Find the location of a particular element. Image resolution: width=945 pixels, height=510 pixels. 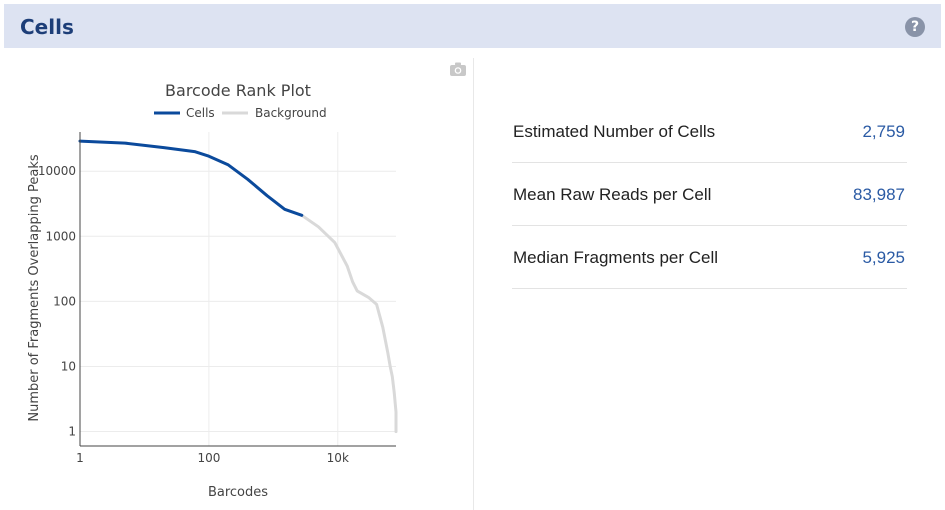

y-tick-label: 100 is located at coordinates (64, 301).